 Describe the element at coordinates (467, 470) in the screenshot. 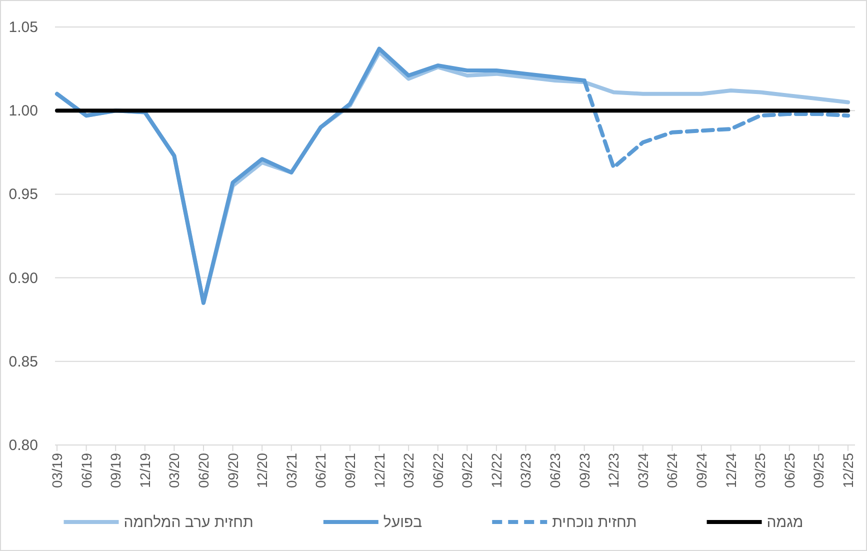

I see `x-tick-label: 09/22` at that location.